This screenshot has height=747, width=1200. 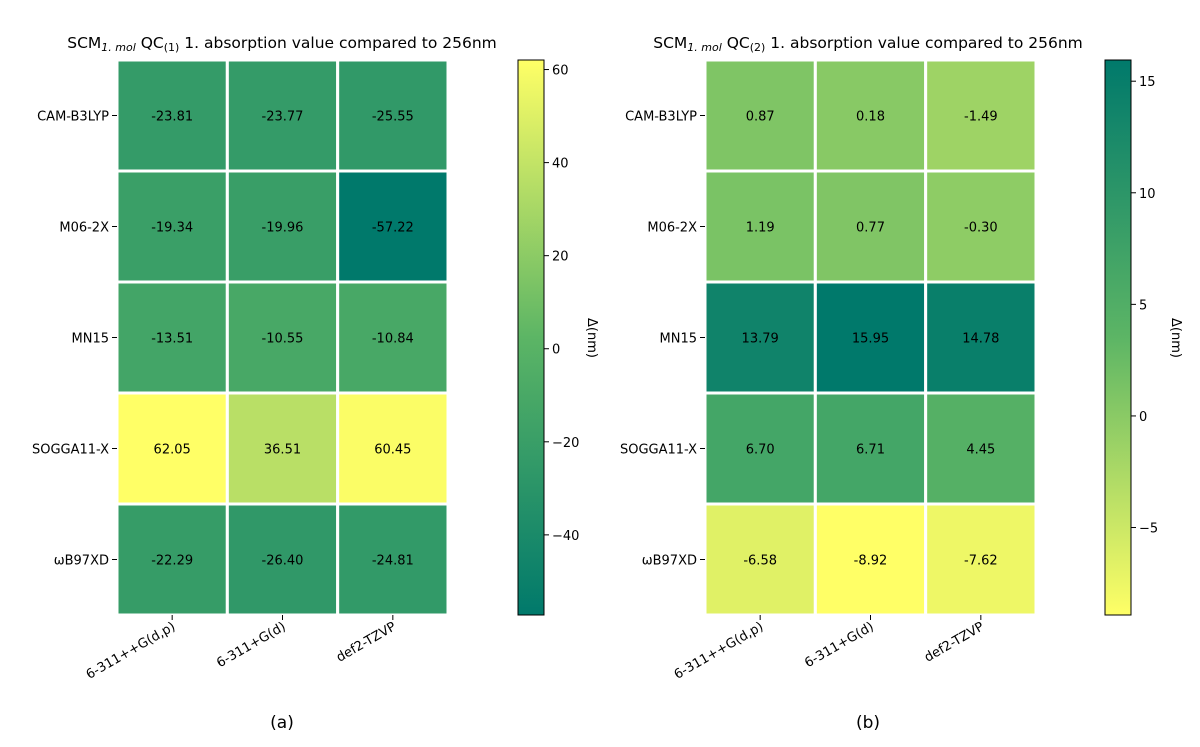 What do you see at coordinates (282, 450) in the screenshot?
I see `cell-value-label: 36.51` at bounding box center [282, 450].